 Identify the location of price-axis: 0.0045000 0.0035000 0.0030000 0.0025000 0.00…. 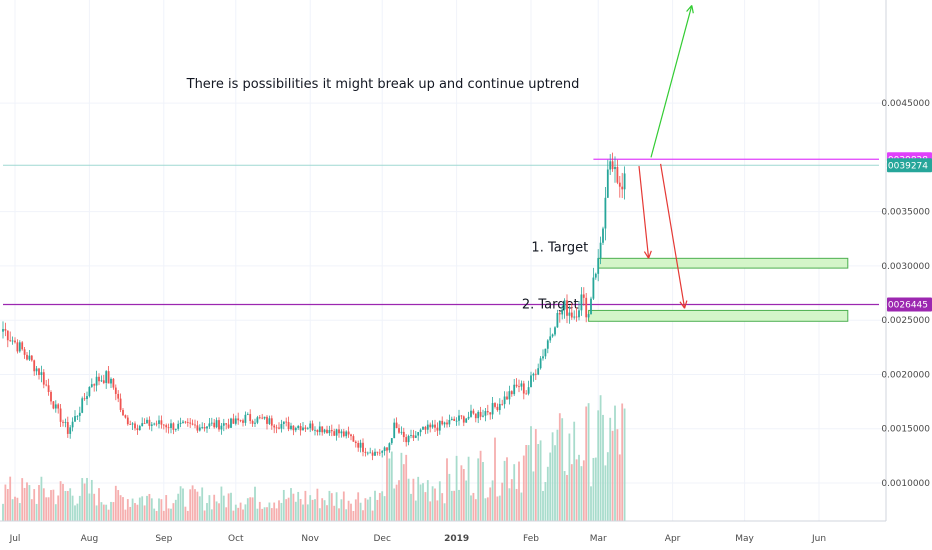
(905, 294).